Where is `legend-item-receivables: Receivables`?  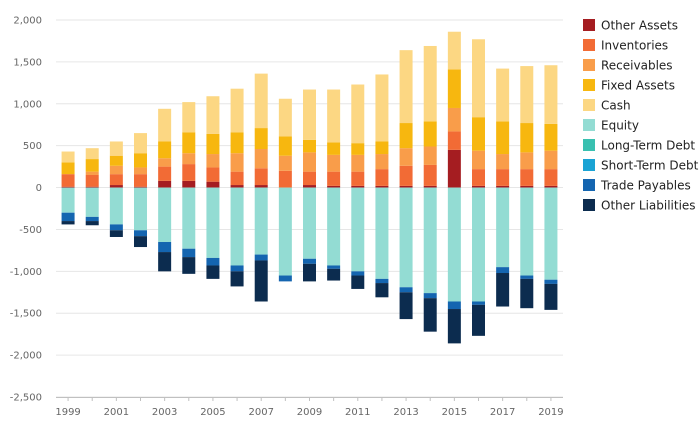 legend-item-receivables: Receivables is located at coordinates (628, 66).